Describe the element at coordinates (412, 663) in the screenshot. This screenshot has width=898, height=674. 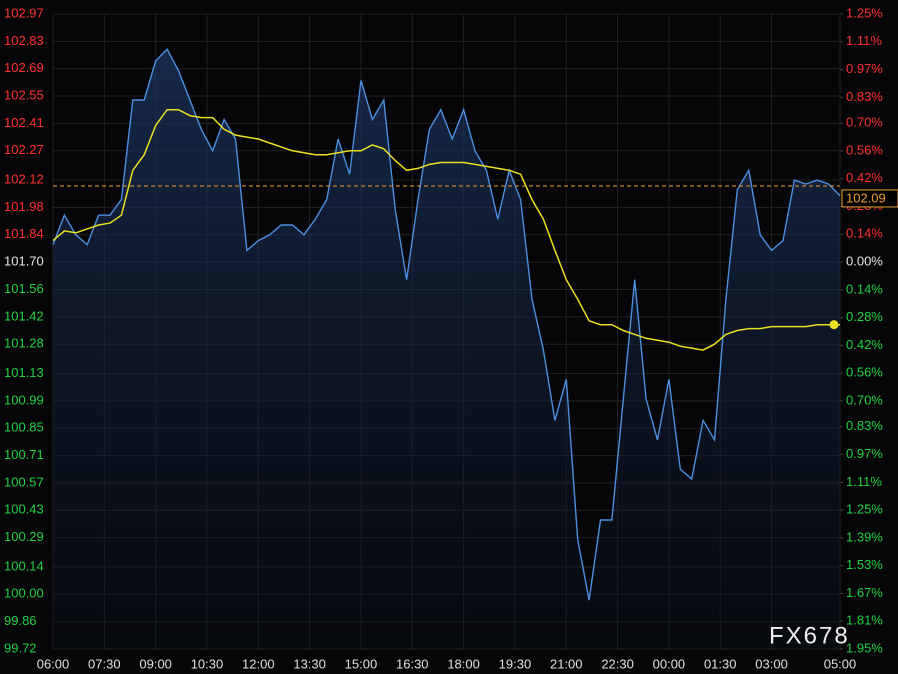
I see `x-tick-label: 16:30` at that location.